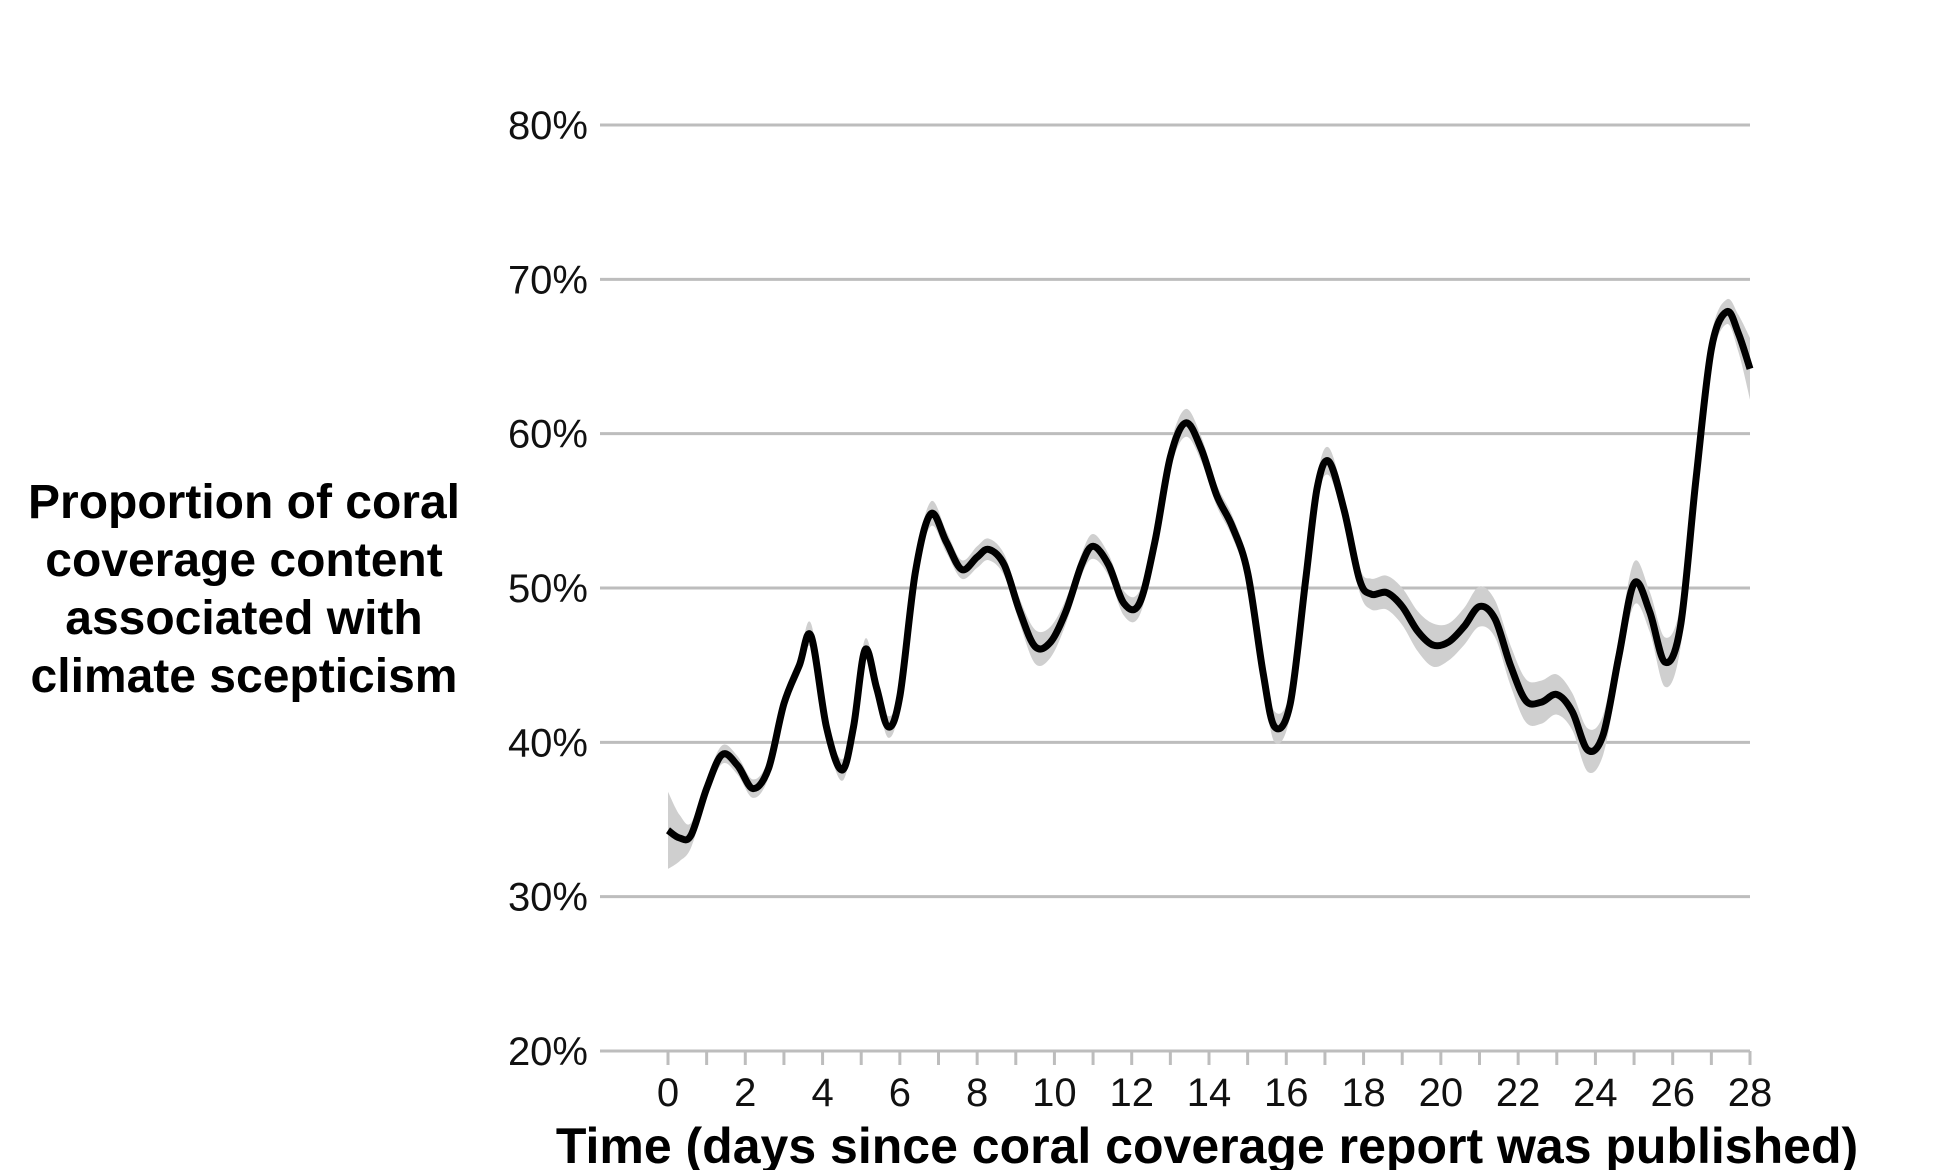 Image resolution: width=1951 pixels, height=1170 pixels. What do you see at coordinates (1131, 1093) in the screenshot?
I see `x-tick-label: 12` at bounding box center [1131, 1093].